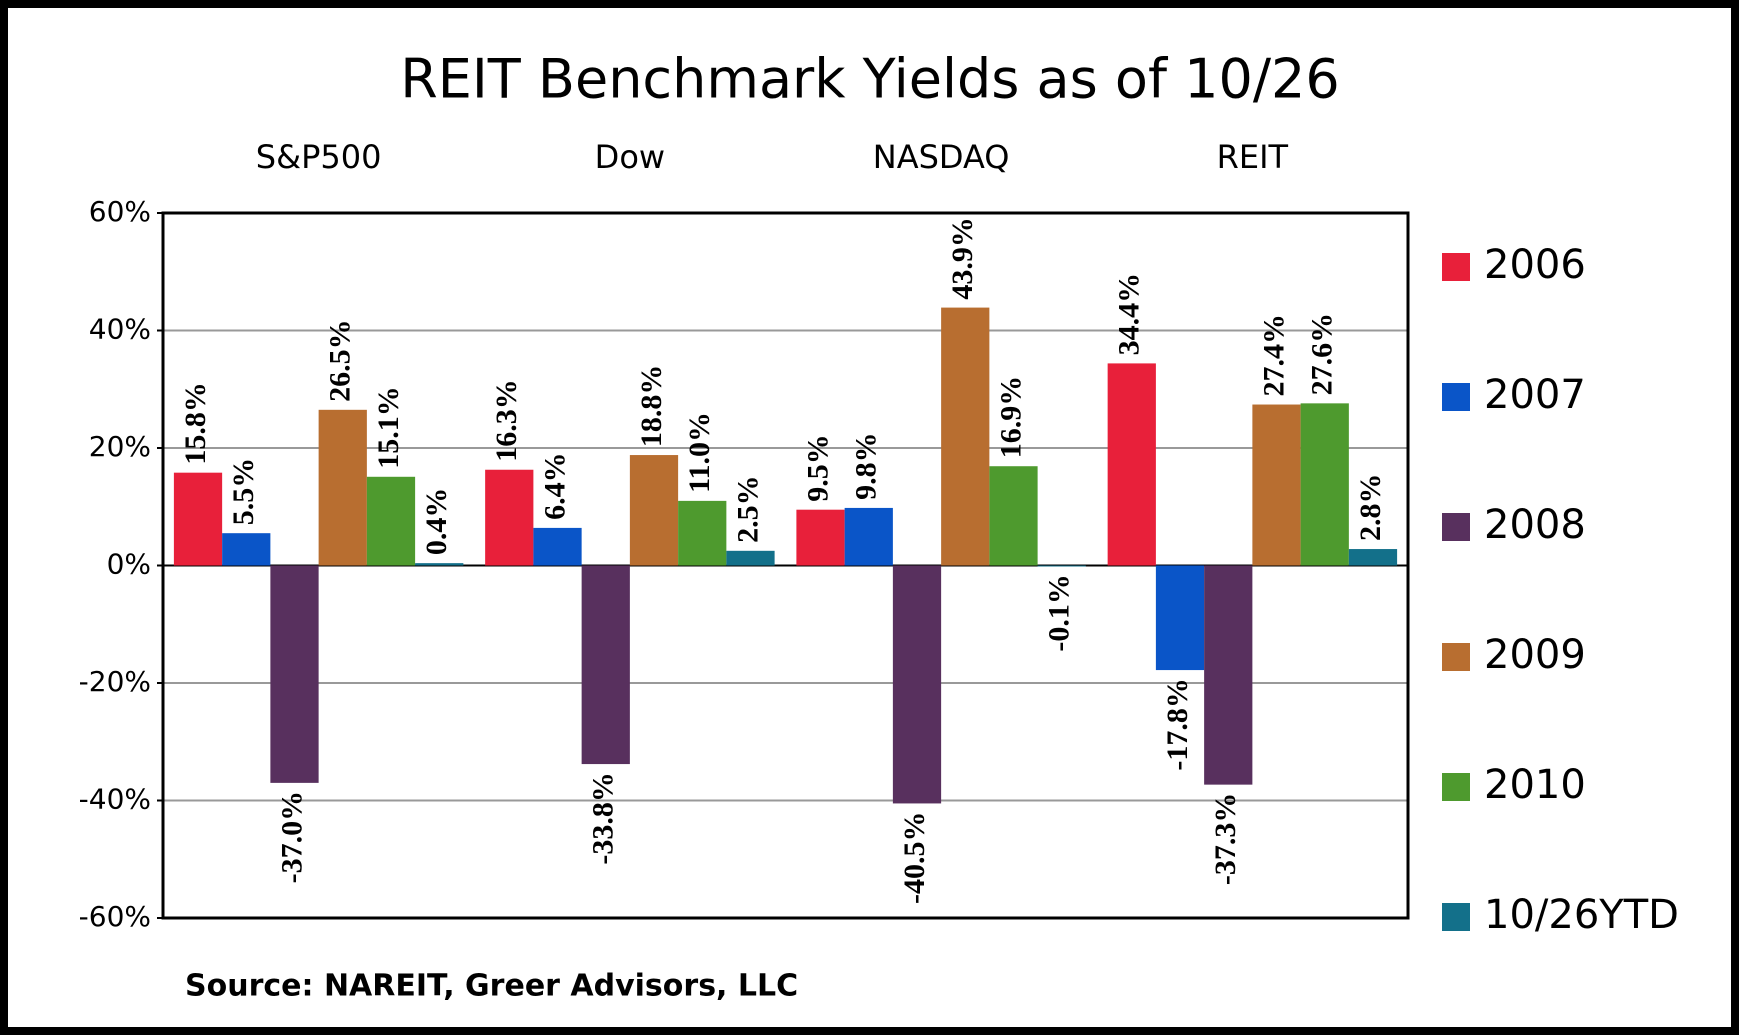 The image size is (1739, 1035). Describe the element at coordinates (506, 420) in the screenshot. I see `data-label: 16.3%` at that location.